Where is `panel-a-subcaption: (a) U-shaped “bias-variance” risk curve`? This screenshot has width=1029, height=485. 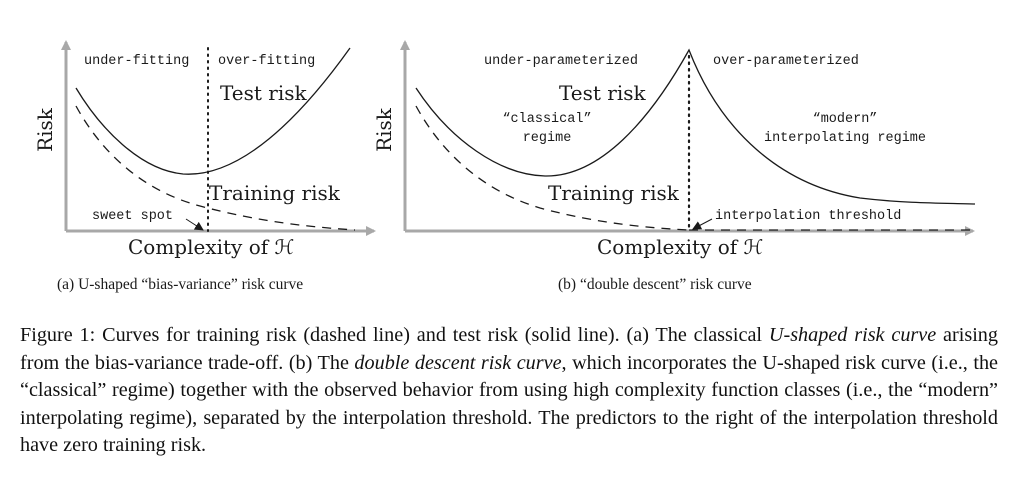
panel-a-subcaption: (a) U-shaped “bias-variance” risk curve is located at coordinates (180, 284).